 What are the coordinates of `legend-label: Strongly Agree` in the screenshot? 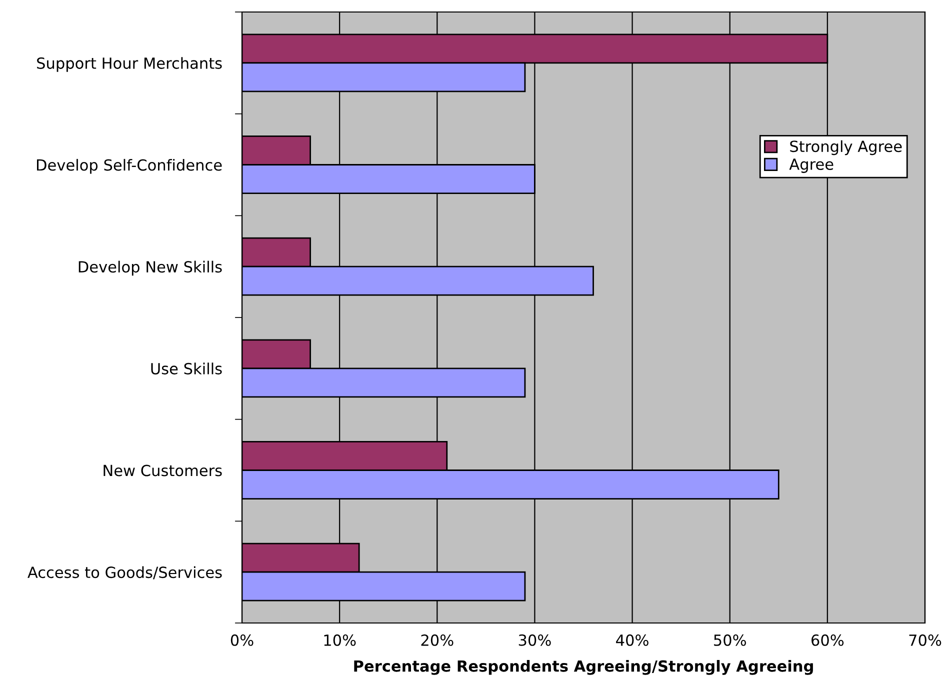 It's located at (846, 148).